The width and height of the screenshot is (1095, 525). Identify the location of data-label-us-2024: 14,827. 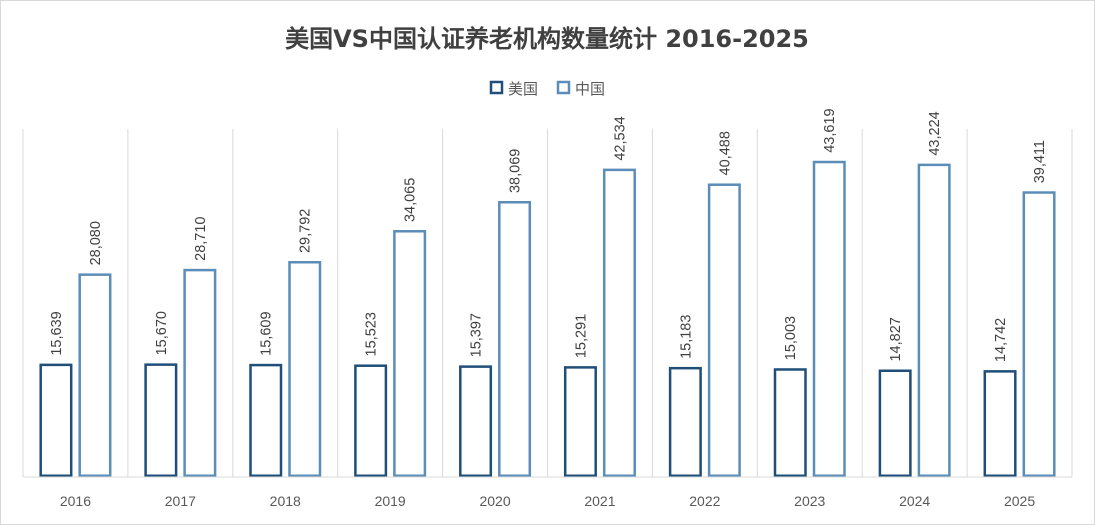
(896, 339).